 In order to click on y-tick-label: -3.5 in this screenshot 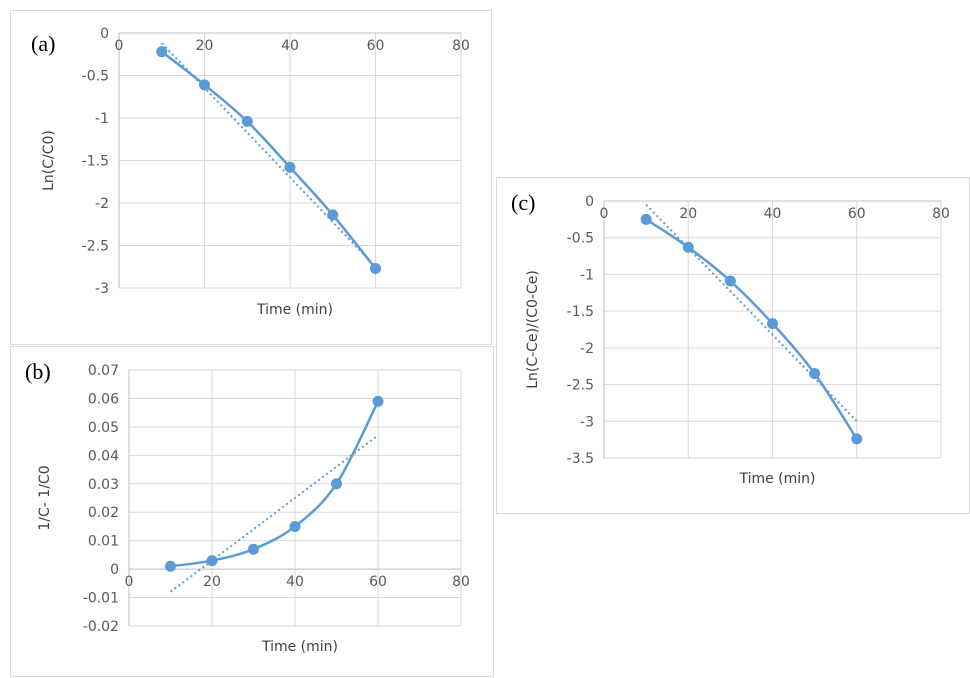, I will do `click(580, 459)`.